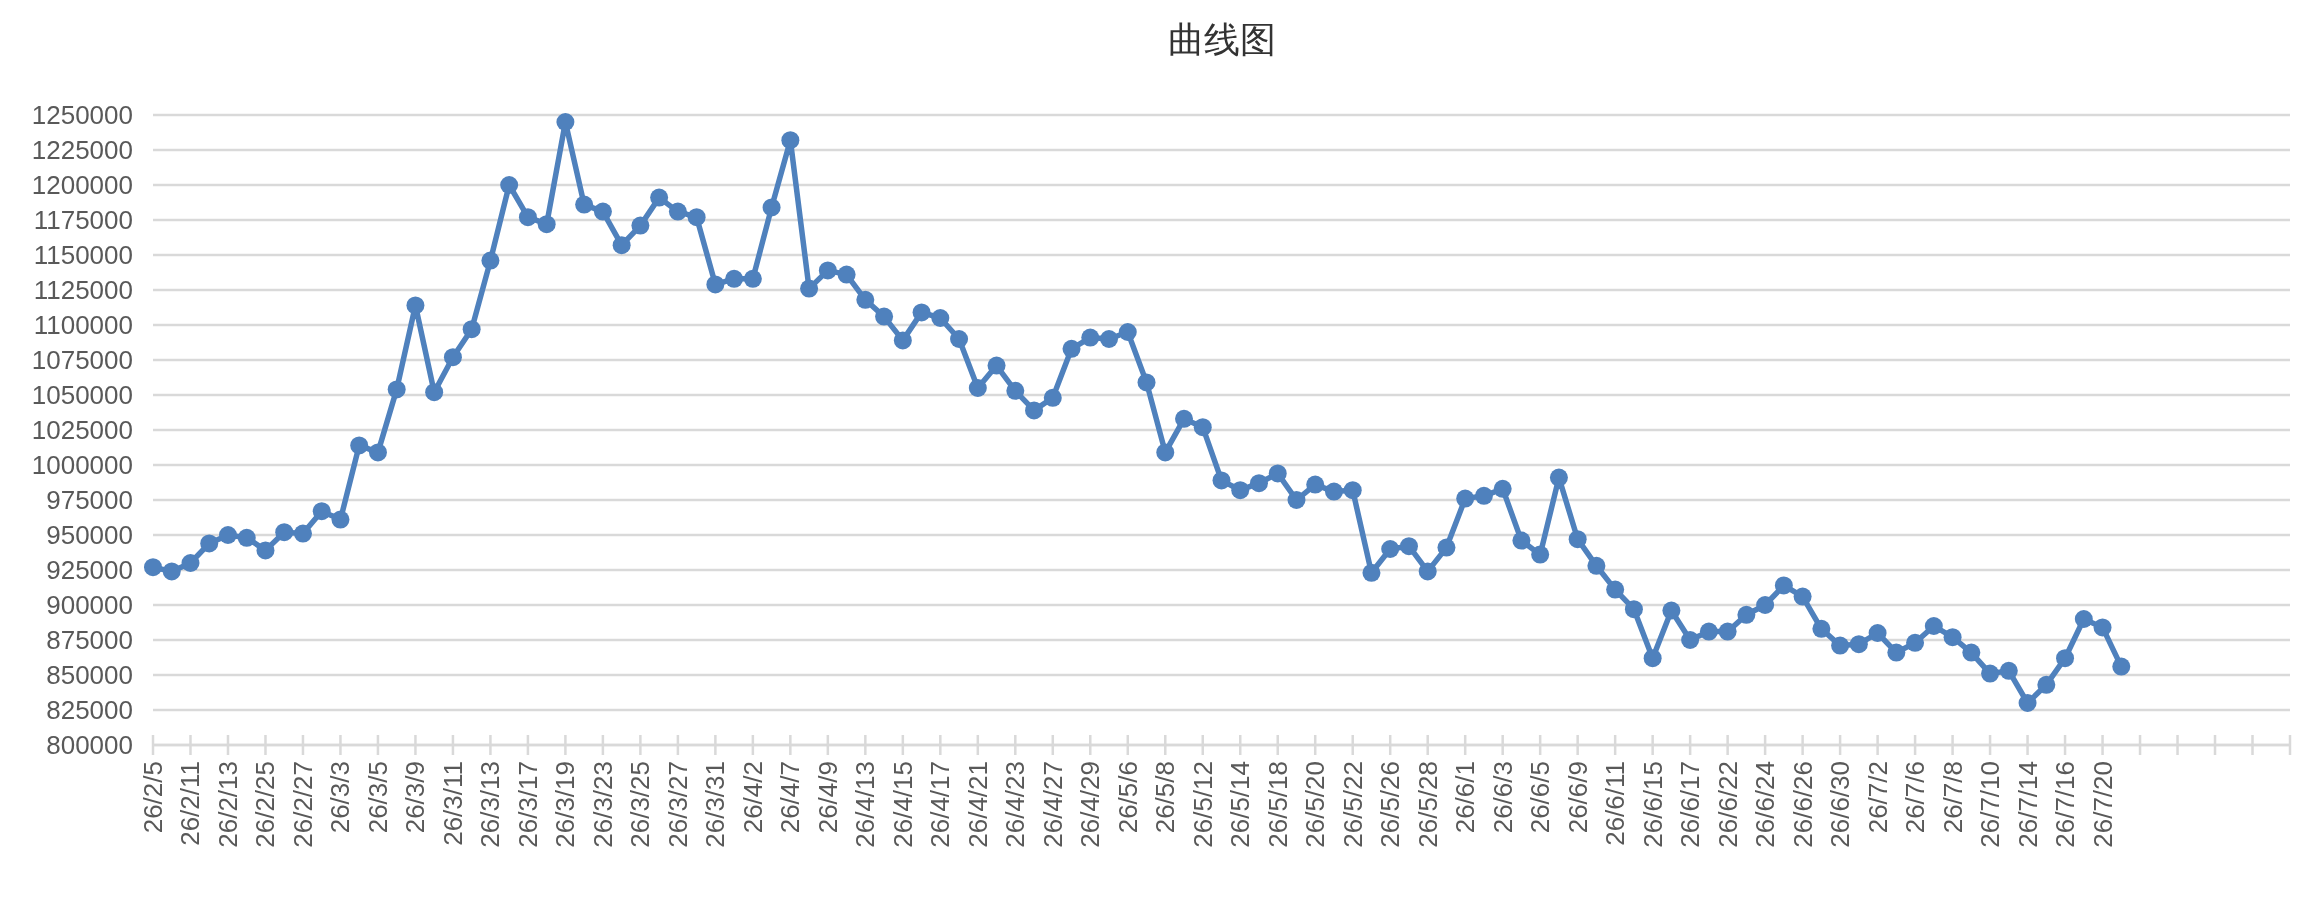 The height and width of the screenshot is (920, 2310). What do you see at coordinates (89, 570) in the screenshot?
I see `y-tick-label: 925000` at bounding box center [89, 570].